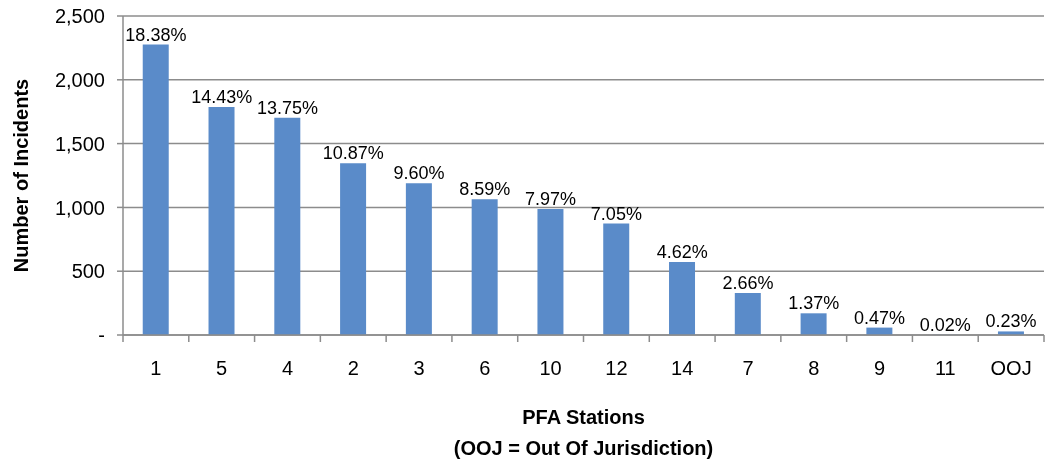 The image size is (1047, 462). I want to click on x-tick-label: 5, so click(222, 368).